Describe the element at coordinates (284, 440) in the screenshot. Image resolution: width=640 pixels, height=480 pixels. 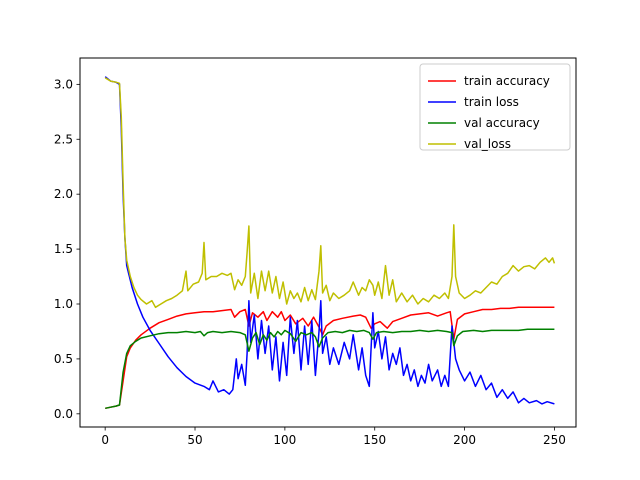
I see `x-tick-label: 100` at that location.